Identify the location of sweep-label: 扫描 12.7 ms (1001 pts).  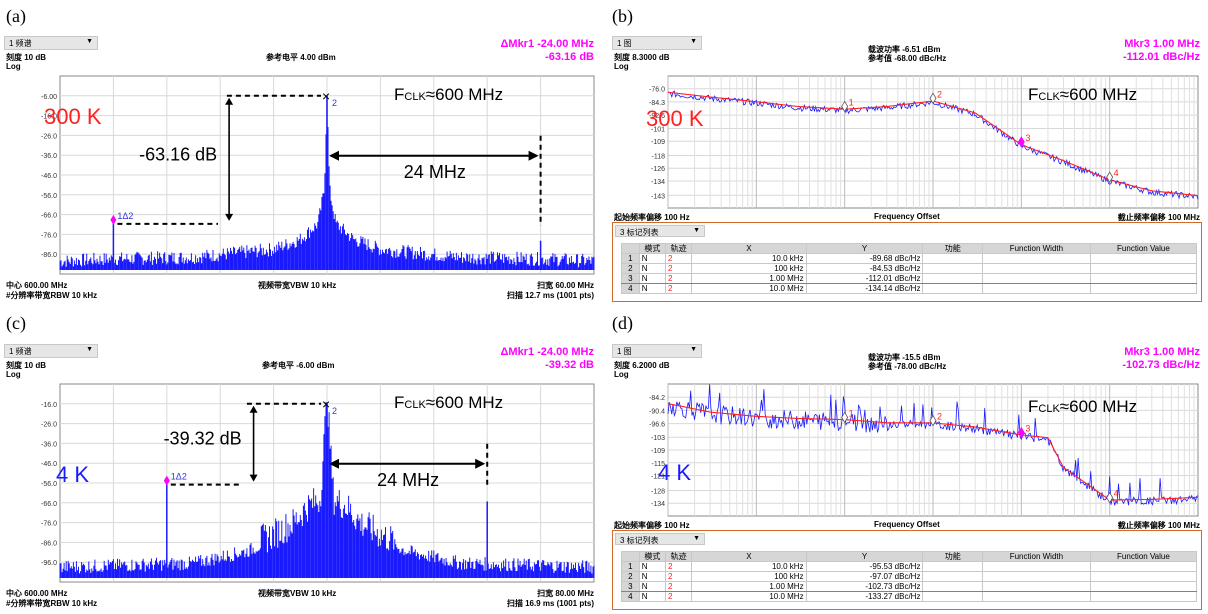
(550, 295).